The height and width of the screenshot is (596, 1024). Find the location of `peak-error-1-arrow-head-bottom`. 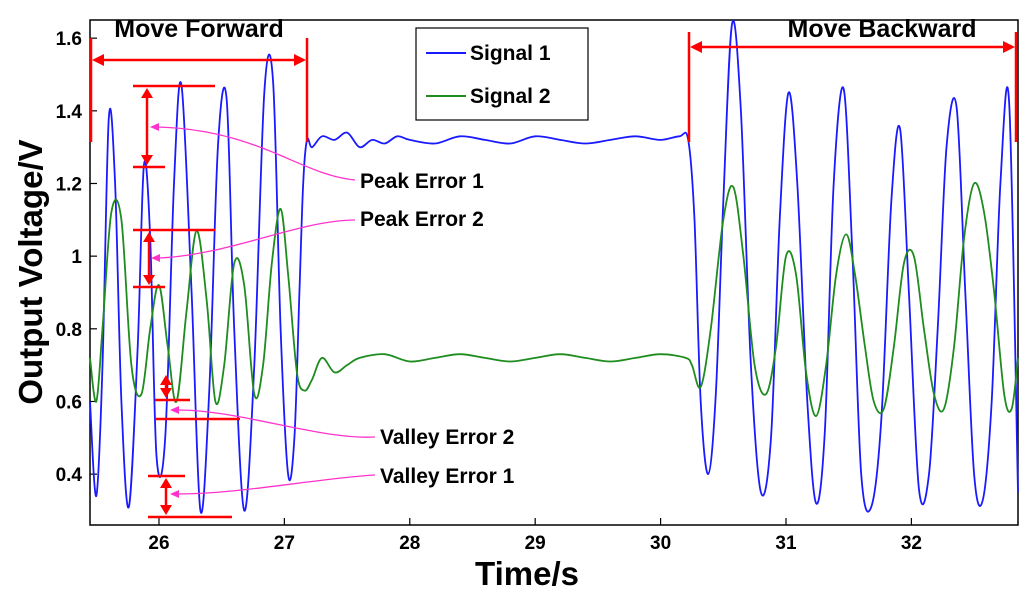

peak-error-1-arrow-head-bottom is located at coordinates (147, 160).